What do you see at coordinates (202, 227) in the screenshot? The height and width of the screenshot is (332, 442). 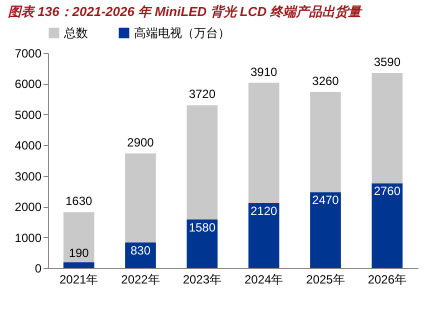 I see `data-label: 1580` at bounding box center [202, 227].